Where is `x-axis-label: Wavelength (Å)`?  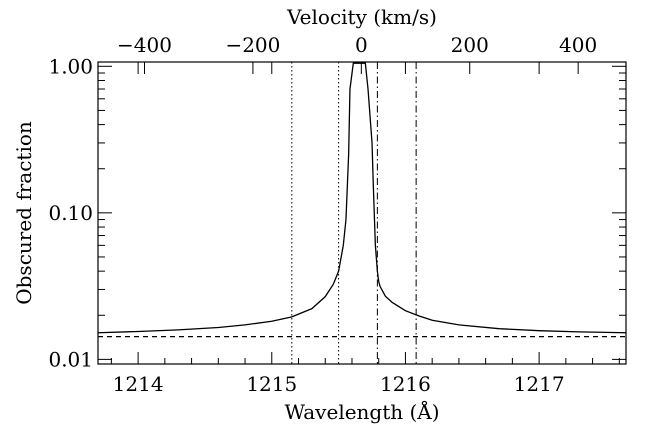
x-axis-label: Wavelength (Å) is located at coordinates (361, 411).